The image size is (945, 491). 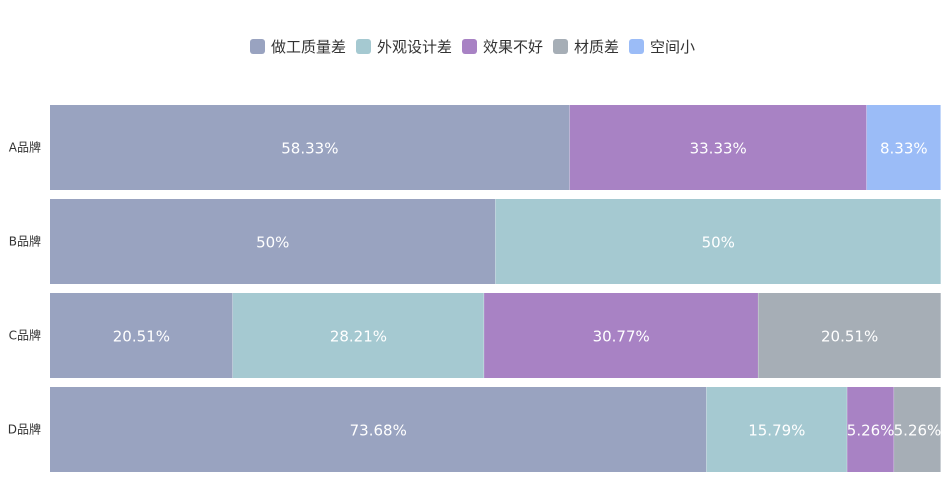 I want to click on data-label-0-4: 8.33%, so click(x=904, y=149).